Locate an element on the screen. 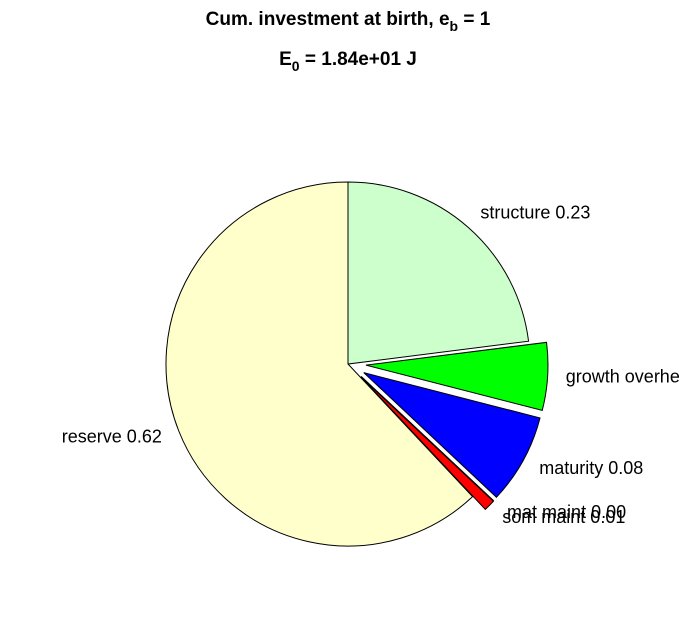  subtitle-part: E is located at coordinates (285, 59).